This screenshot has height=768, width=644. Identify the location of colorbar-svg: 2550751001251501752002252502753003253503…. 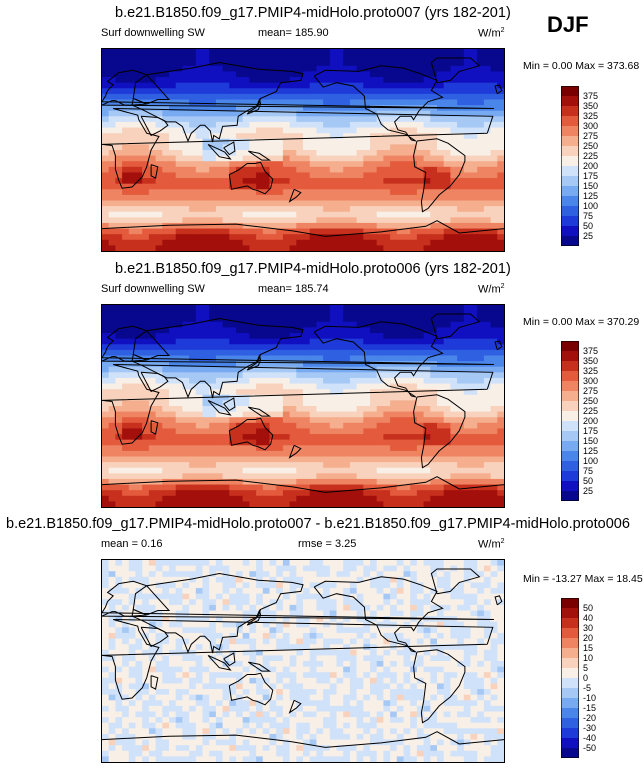
(579, 166).